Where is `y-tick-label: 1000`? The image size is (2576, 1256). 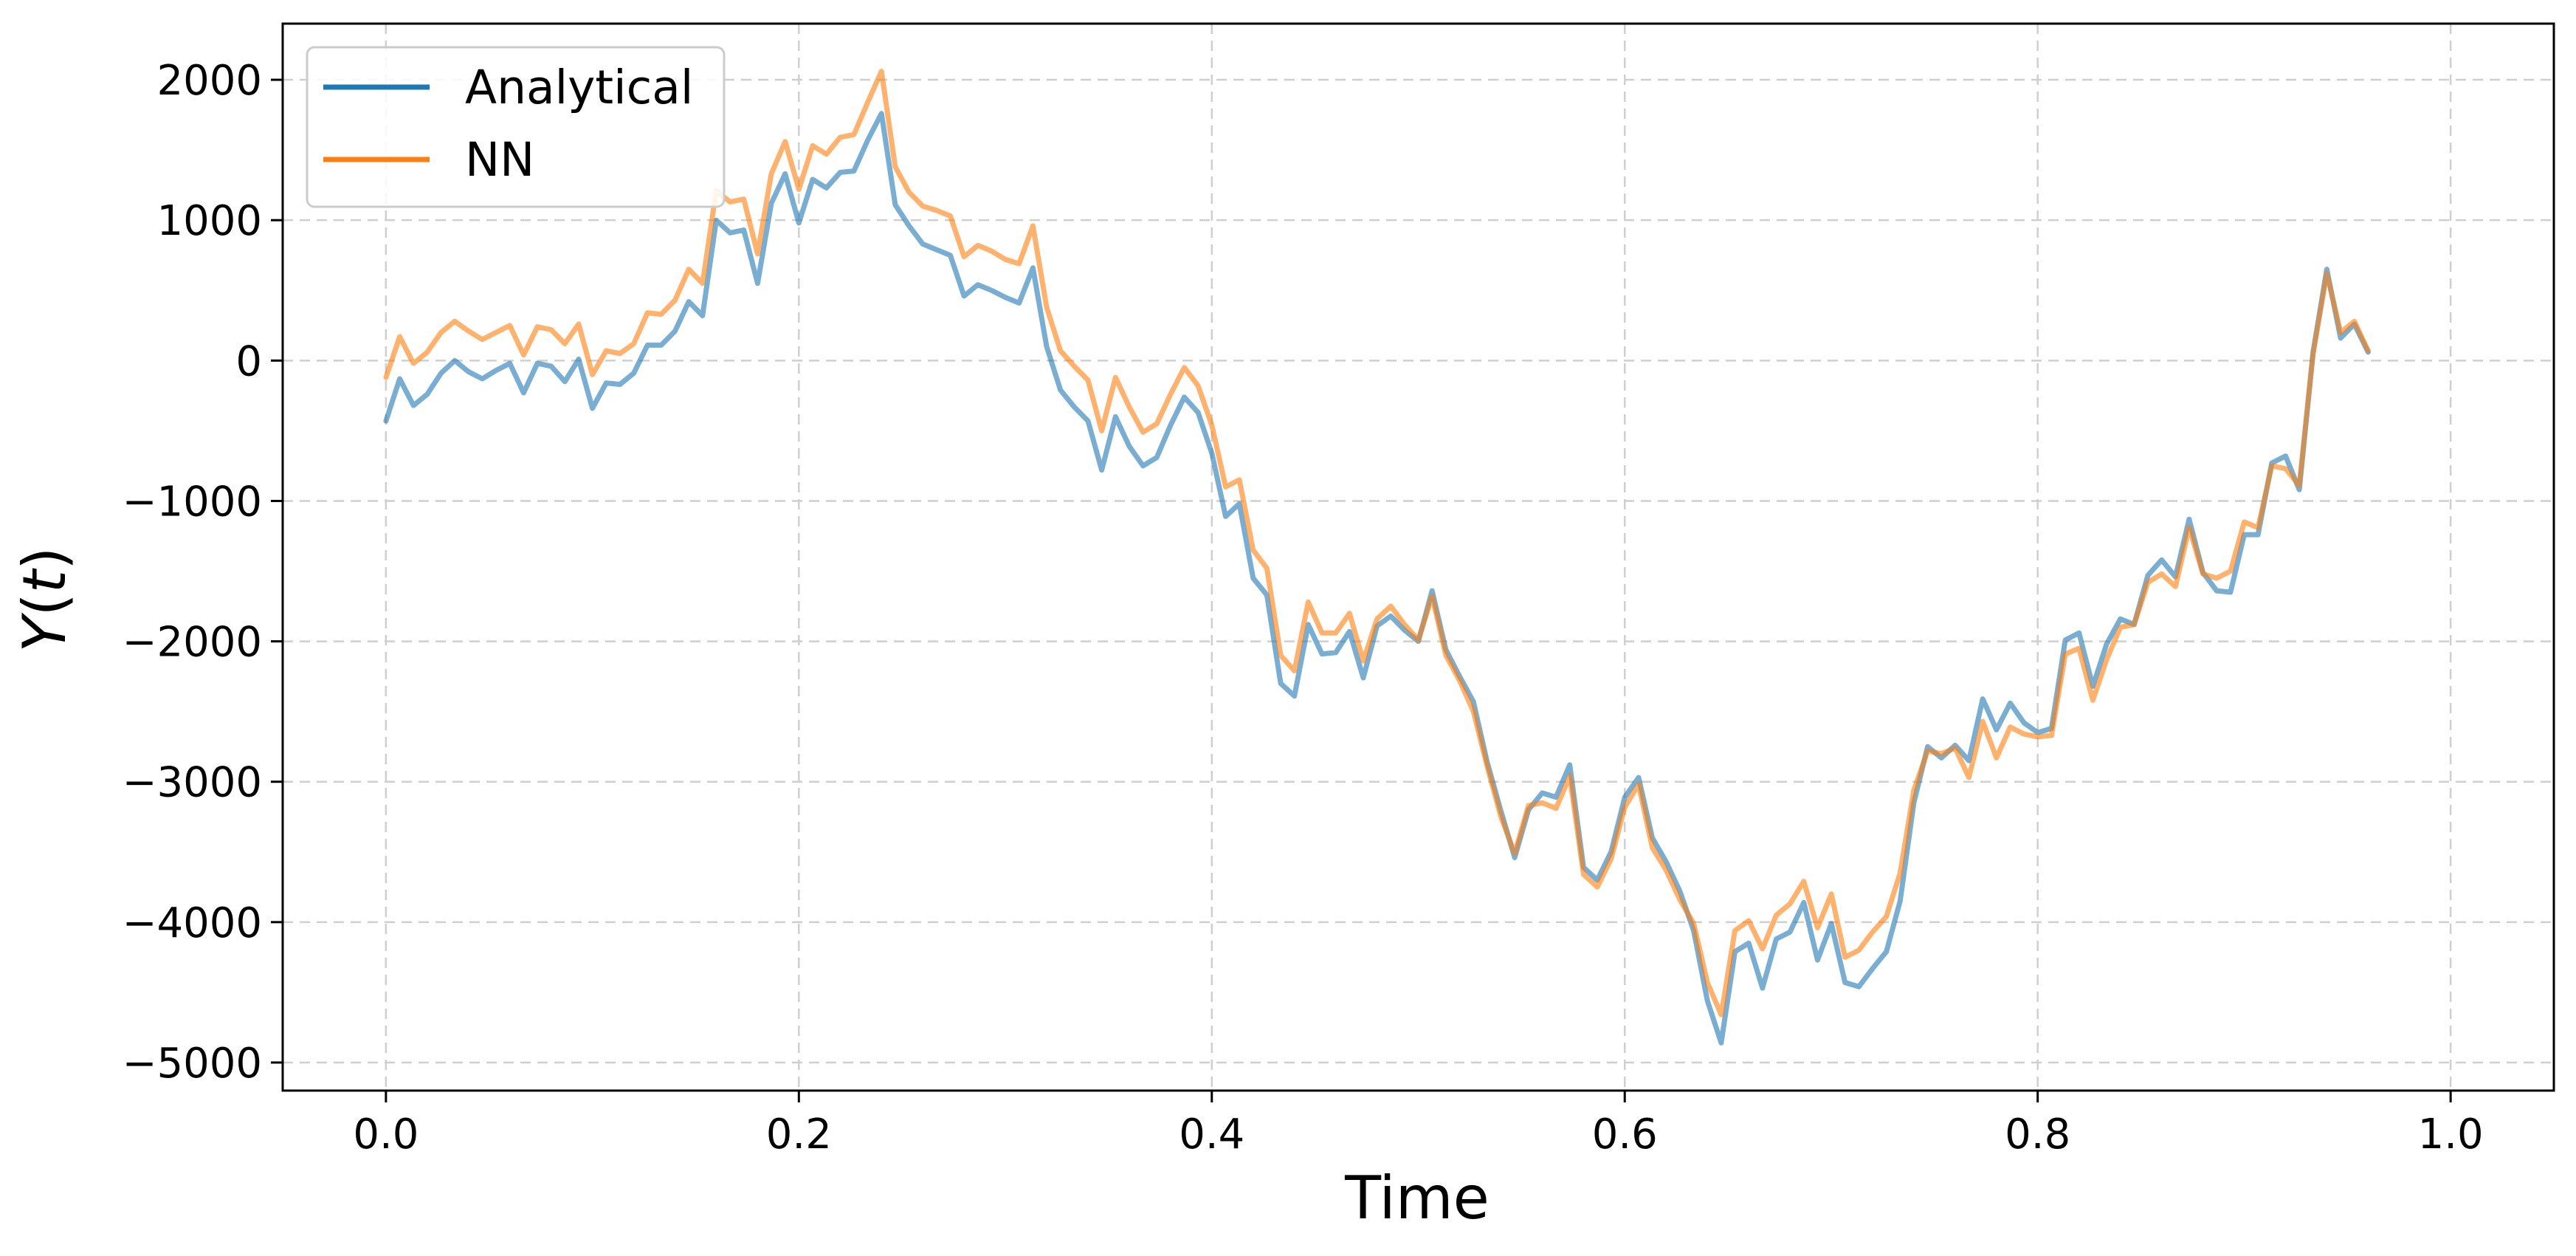
y-tick-label: 1000 is located at coordinates (209, 221).